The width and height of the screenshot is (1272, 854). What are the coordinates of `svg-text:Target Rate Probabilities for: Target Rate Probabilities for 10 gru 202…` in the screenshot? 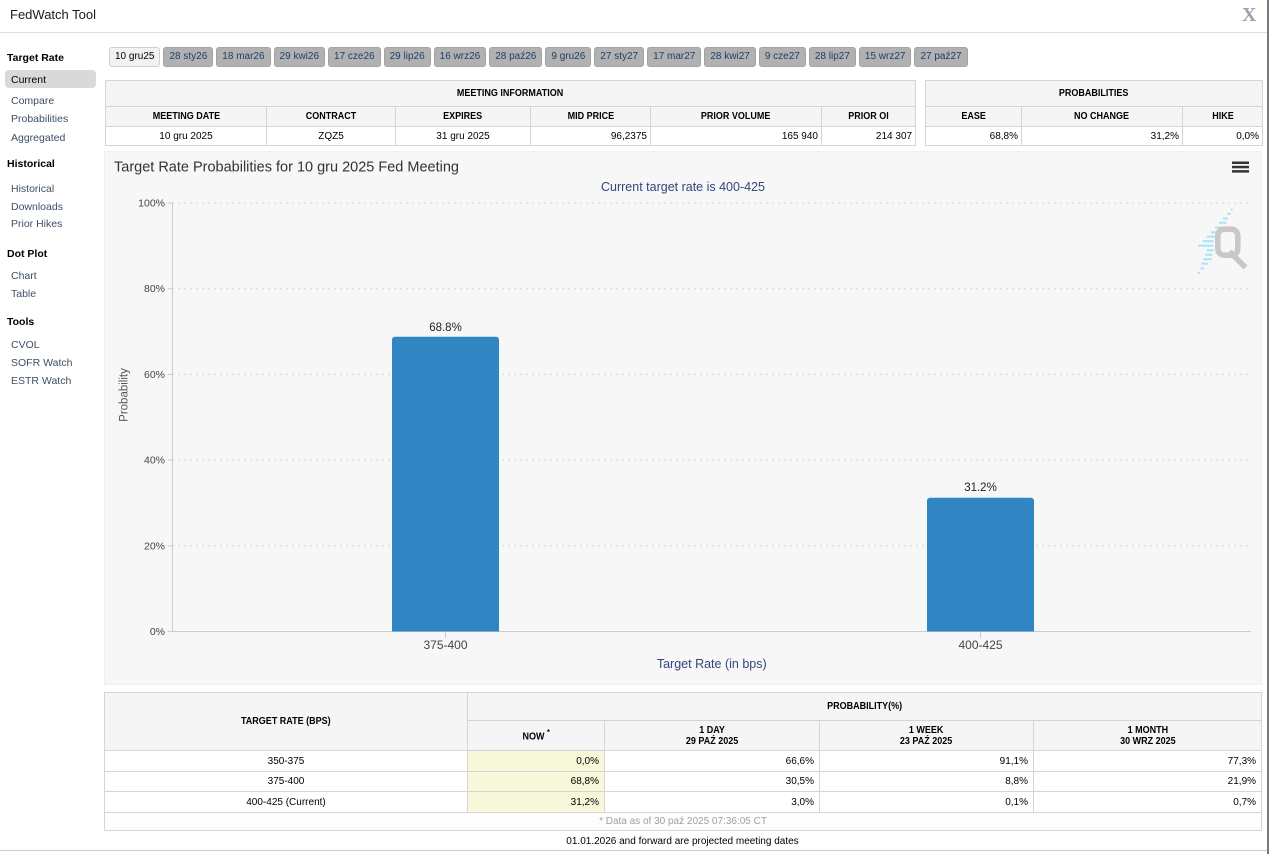 It's located at (286, 168).